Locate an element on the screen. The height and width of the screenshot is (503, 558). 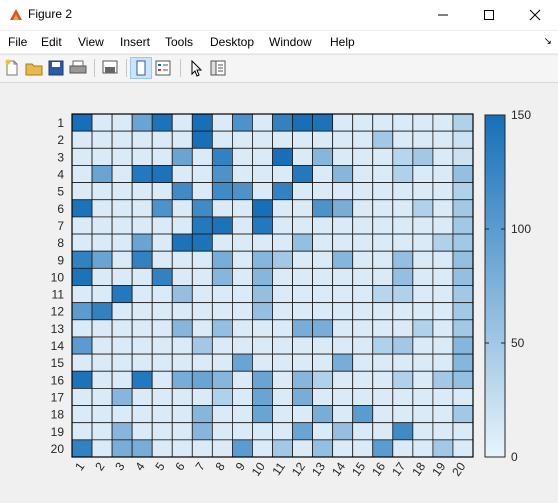
save-icon is located at coordinates (56, 68).